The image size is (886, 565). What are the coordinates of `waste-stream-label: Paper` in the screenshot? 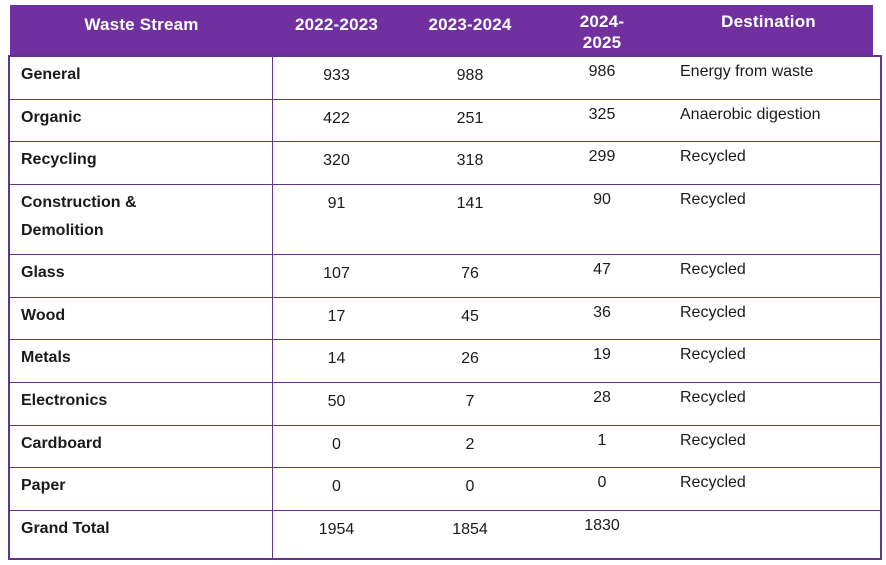 It's located at (43, 485).